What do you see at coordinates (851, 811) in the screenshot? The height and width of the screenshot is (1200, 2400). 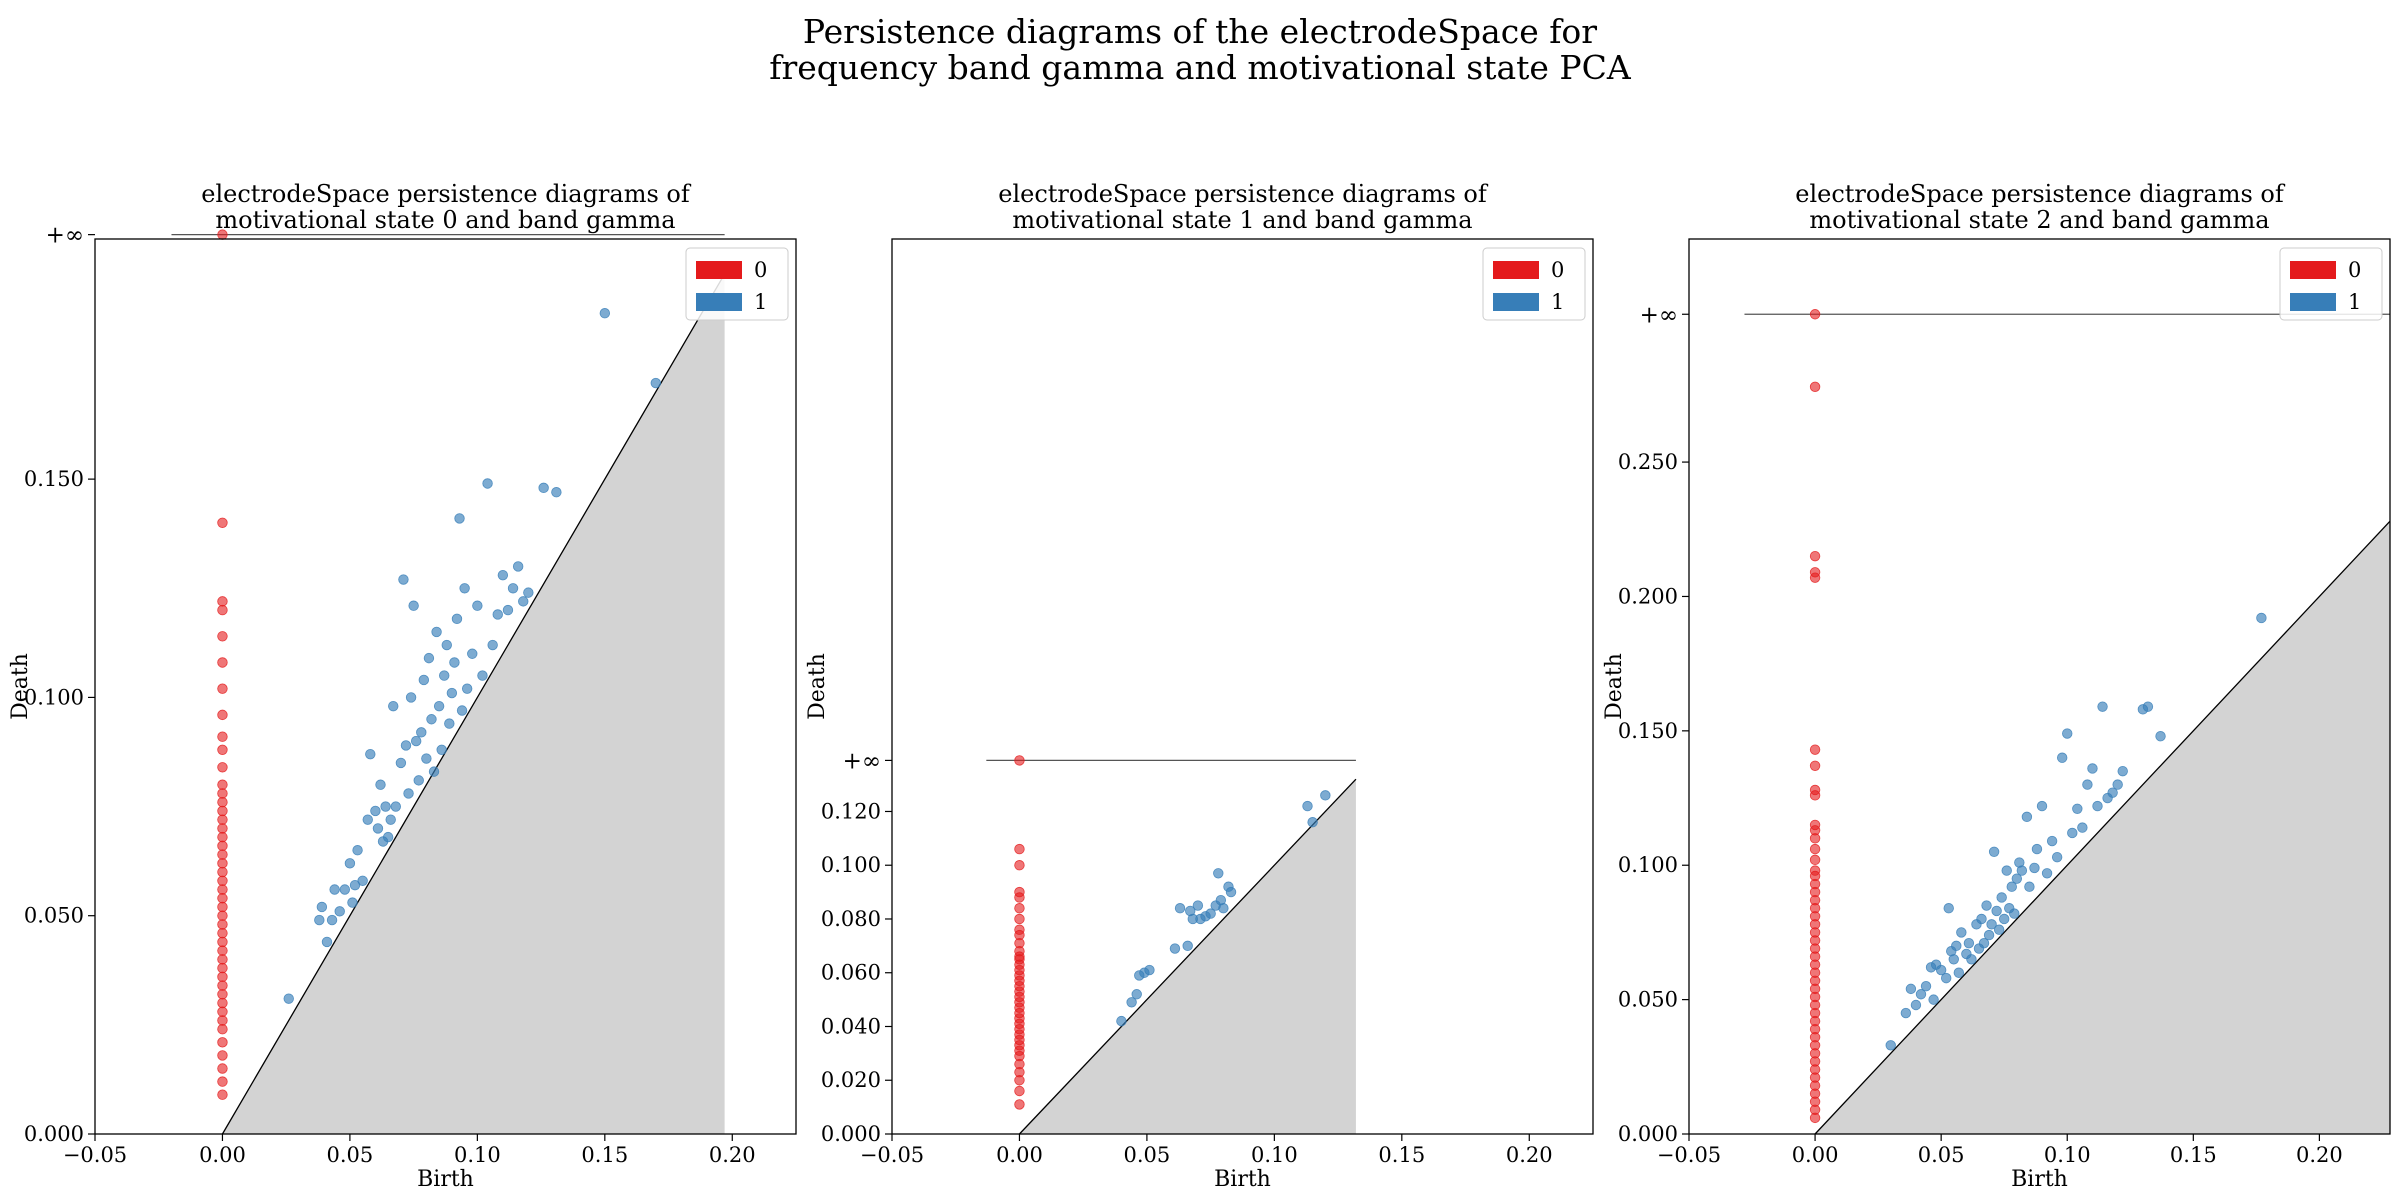 I see `y-tick-label: 0.120` at bounding box center [851, 811].